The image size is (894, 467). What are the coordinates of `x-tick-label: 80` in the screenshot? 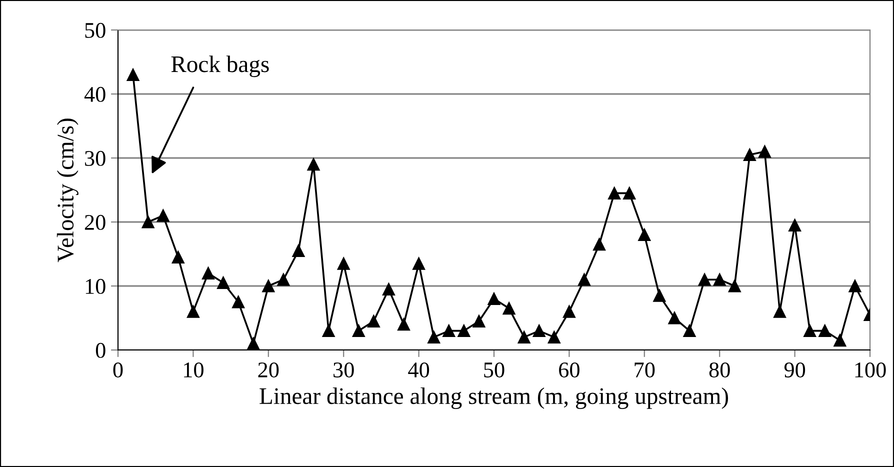 It's located at (719, 370).